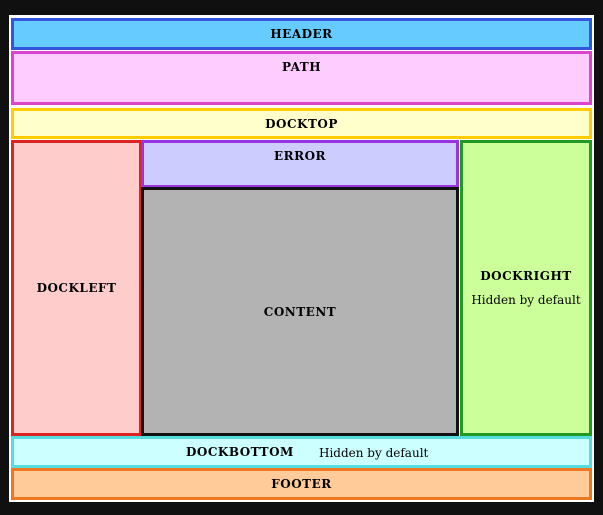 This screenshot has width=603, height=515. What do you see at coordinates (526, 276) in the screenshot?
I see `dockright-label: DOCKRIGHT` at bounding box center [526, 276].